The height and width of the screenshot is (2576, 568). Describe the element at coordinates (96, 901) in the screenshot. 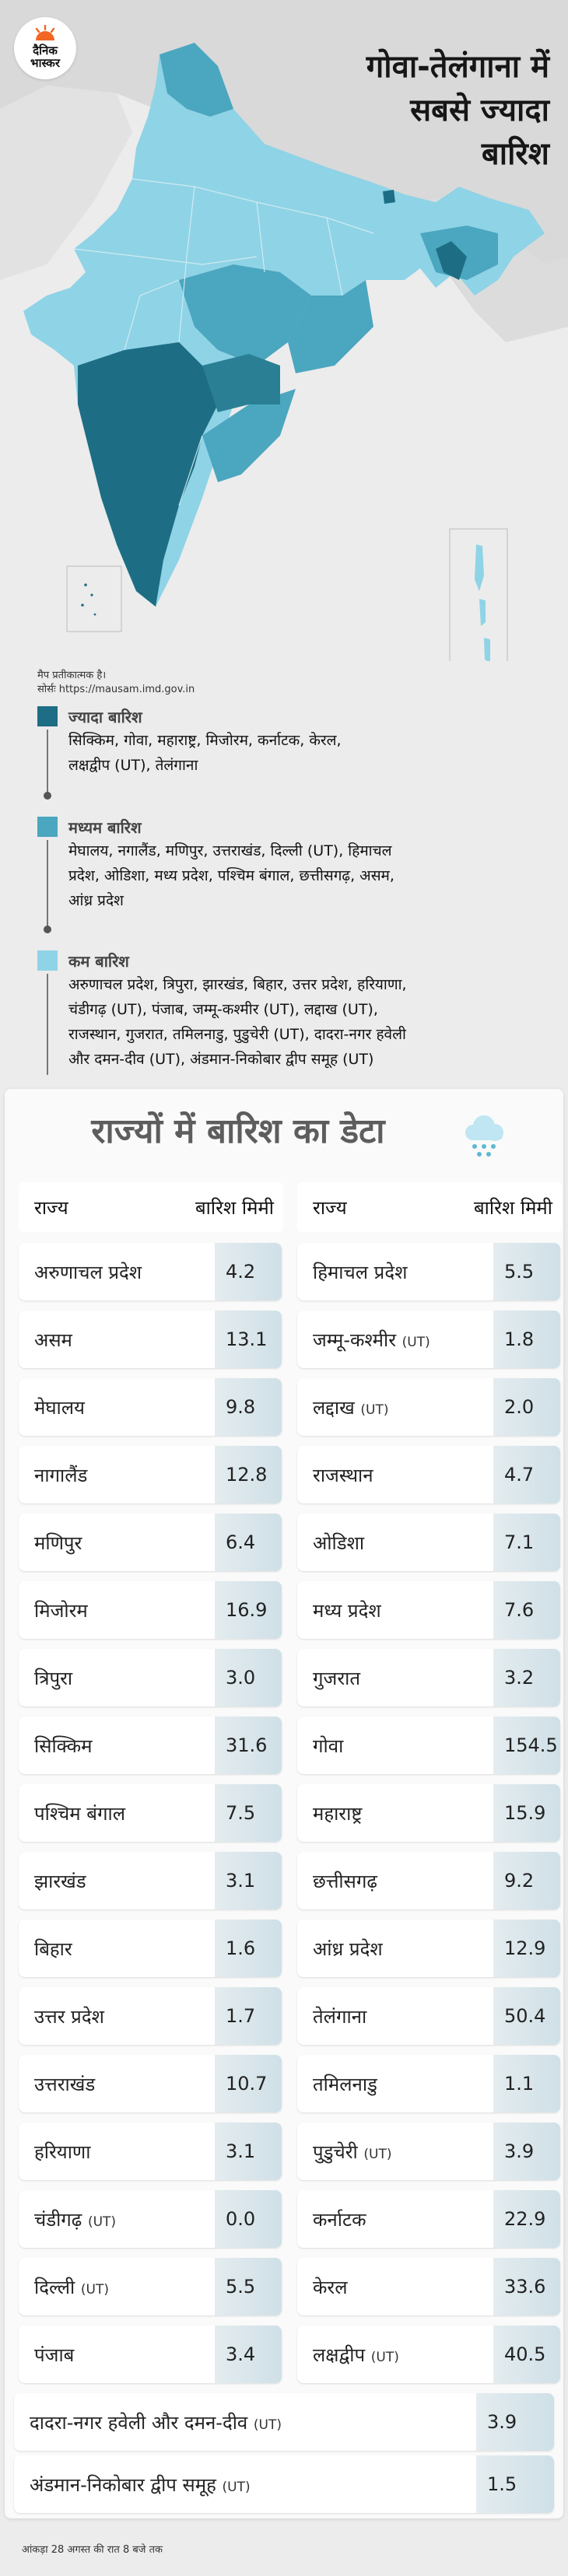

I see `legend-text-medium-3: आंध्र प्रदेश` at that location.